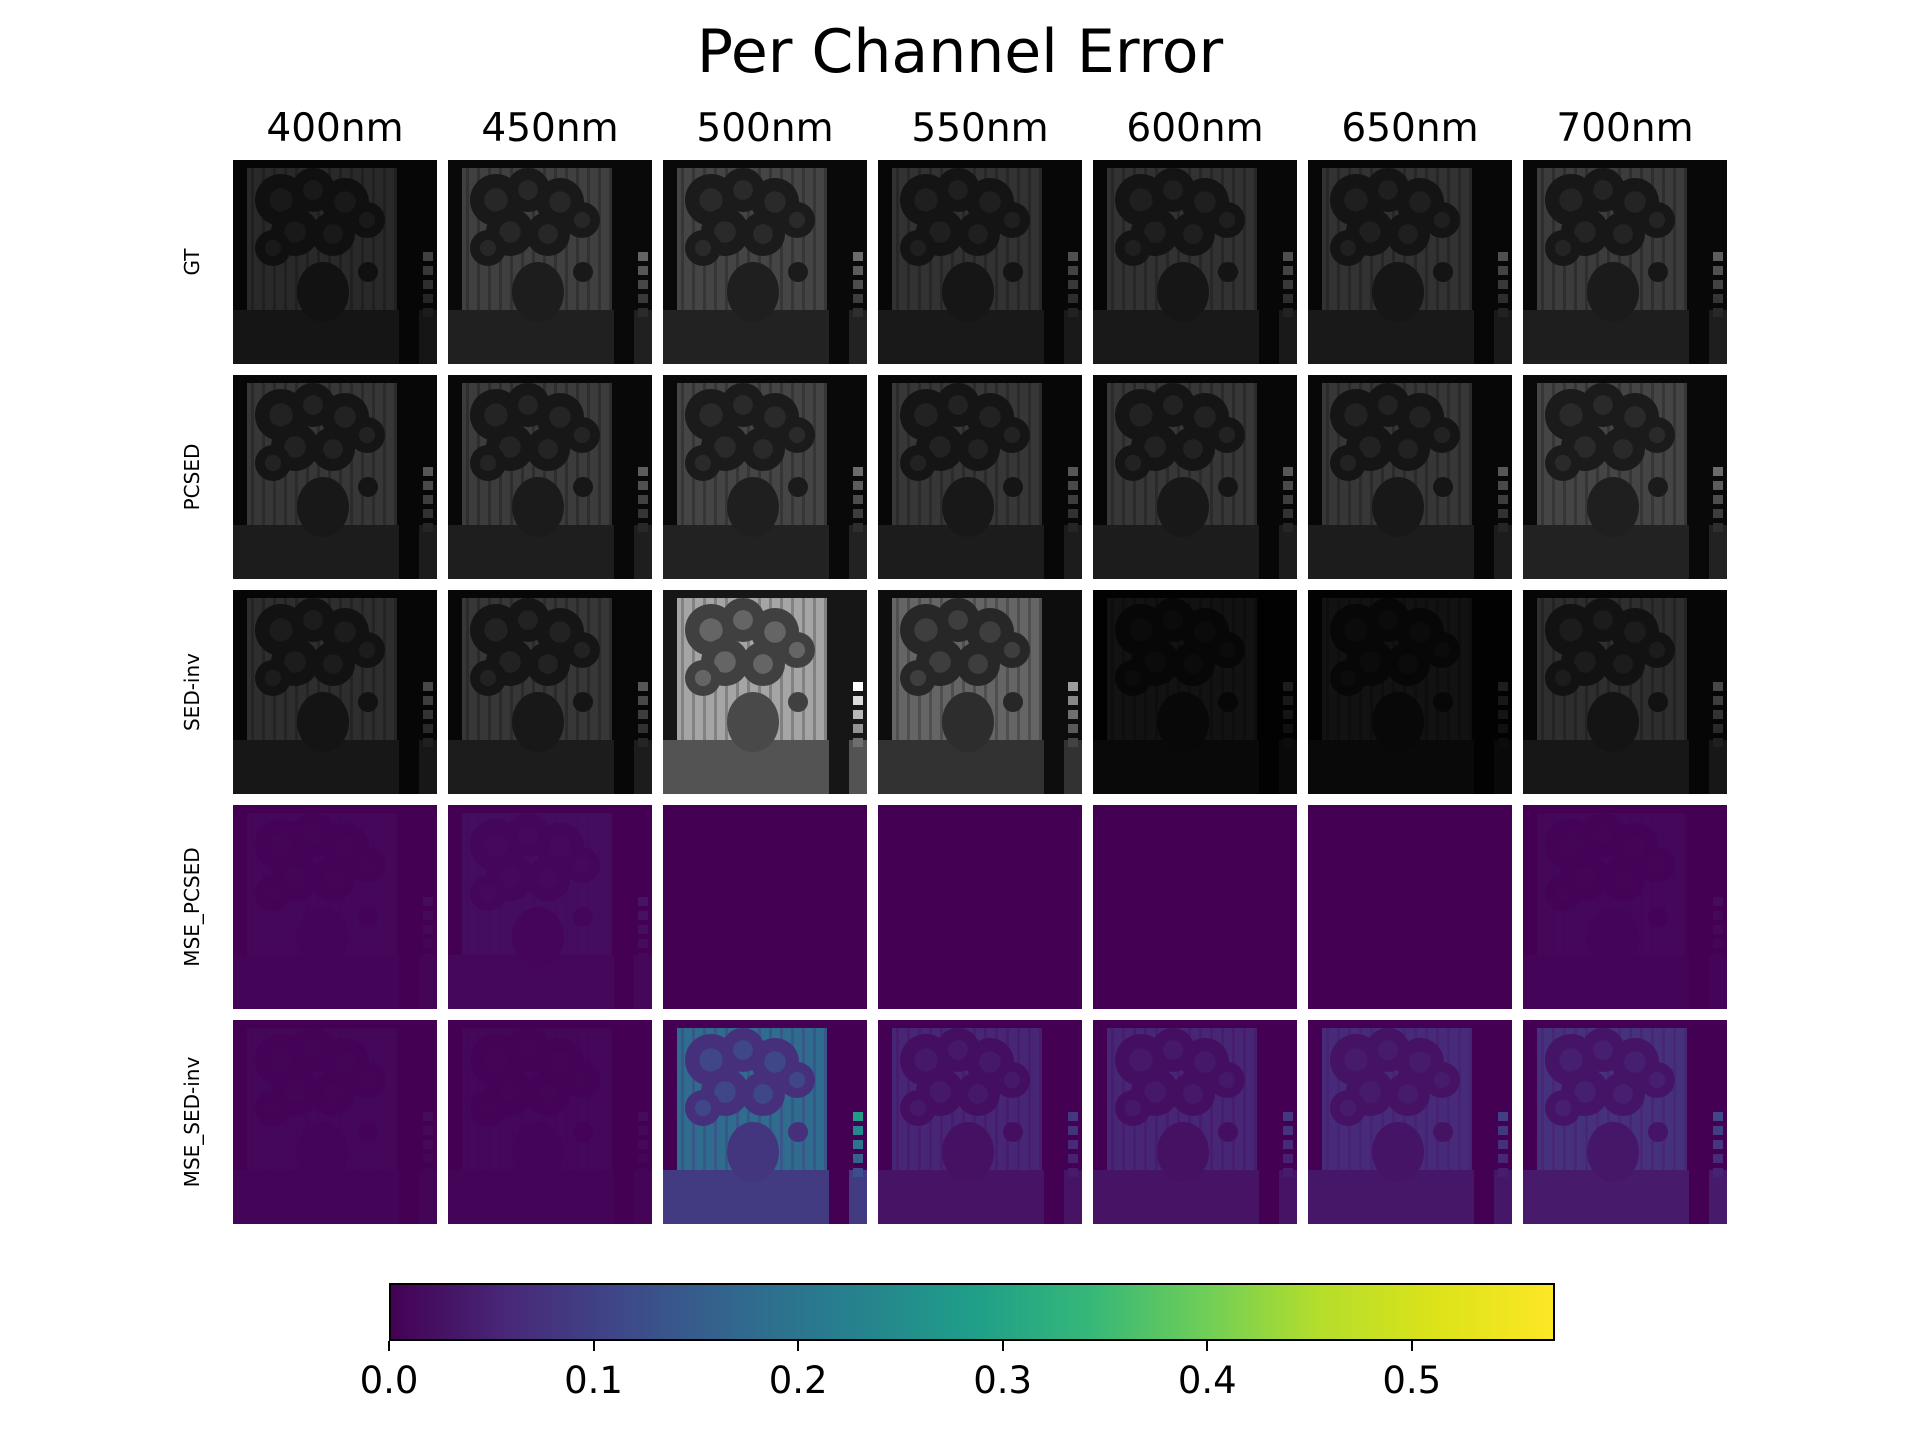 This screenshot has height=1440, width=1920. Describe the element at coordinates (335, 692) in the screenshot. I see `panel-sed-inv-400nm` at that location.